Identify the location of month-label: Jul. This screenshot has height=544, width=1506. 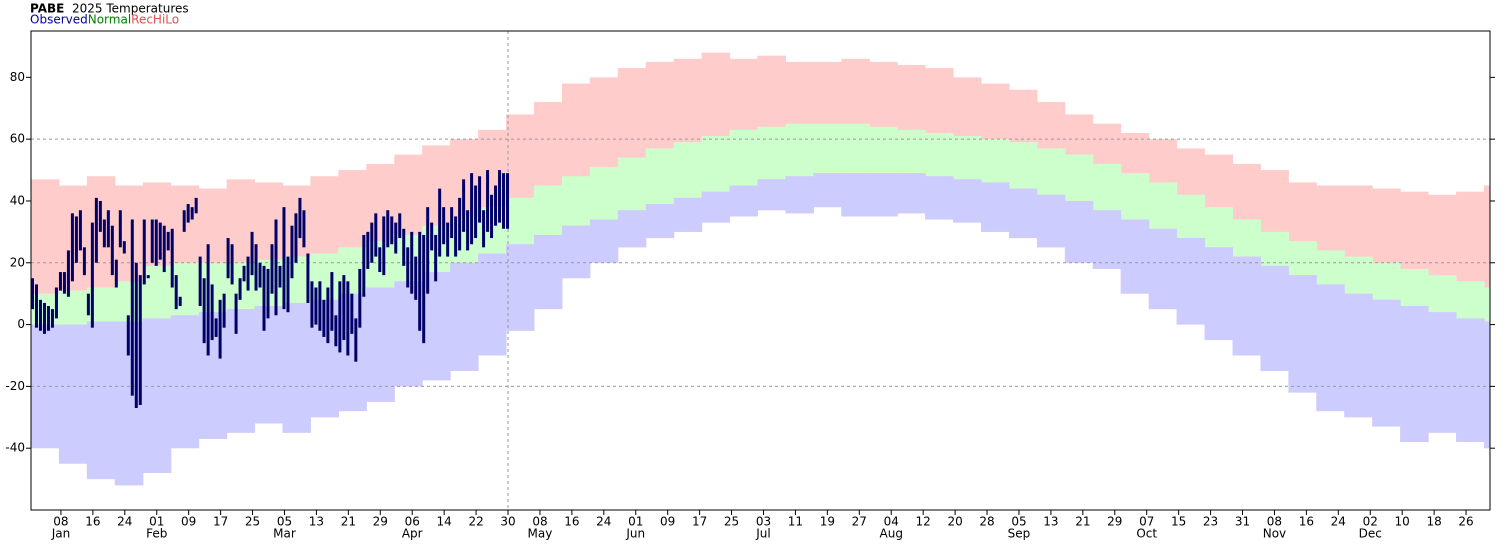
(762, 534).